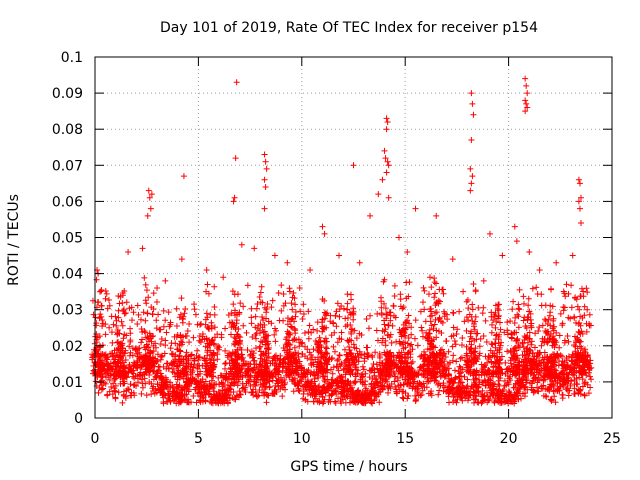 The height and width of the screenshot is (480, 640). I want to click on y-tick-label: 0.1, so click(72, 58).